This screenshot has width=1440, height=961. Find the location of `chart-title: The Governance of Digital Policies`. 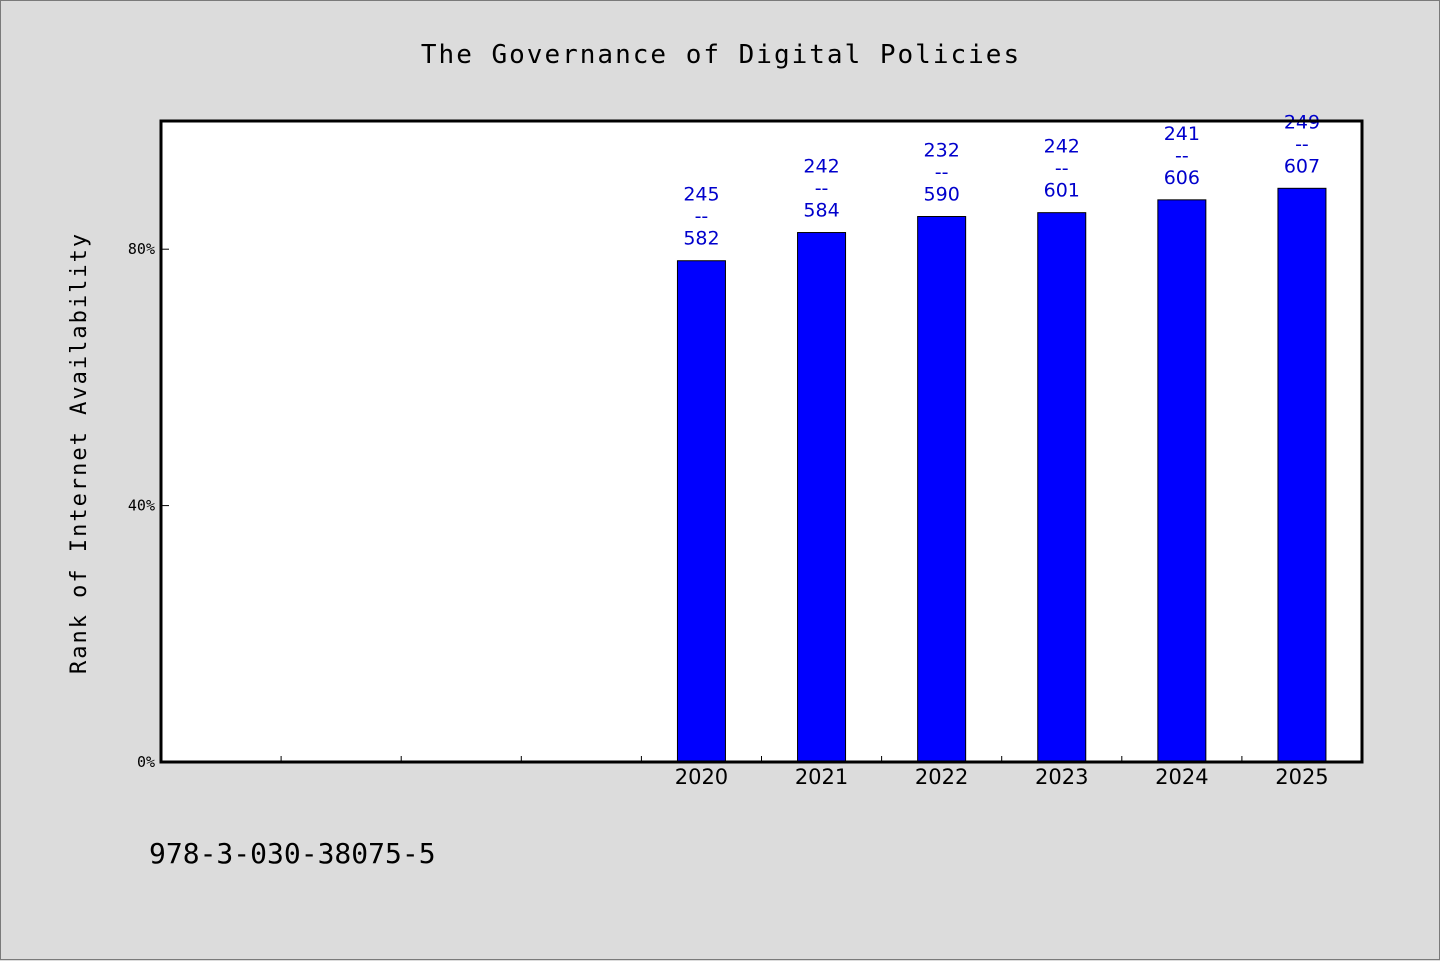

chart-title: The Governance of Digital Policies is located at coordinates (721, 55).